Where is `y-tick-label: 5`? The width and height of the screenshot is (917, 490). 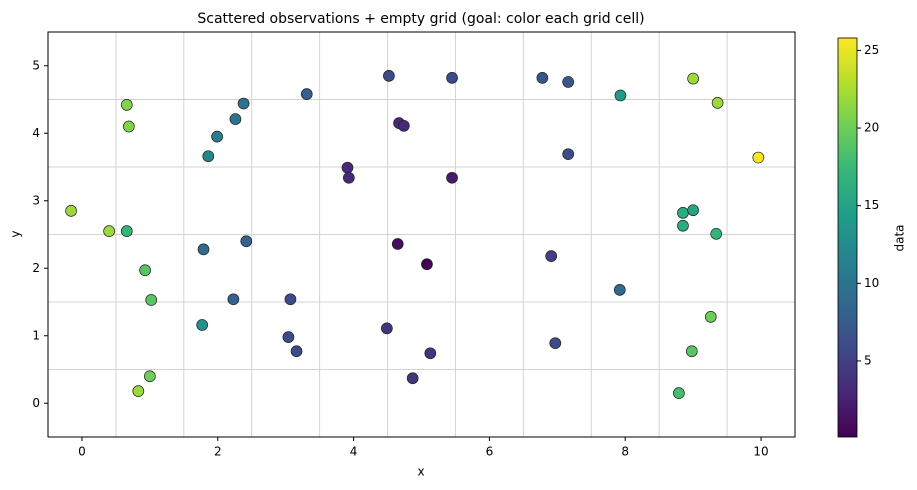 y-tick-label: 5 is located at coordinates (36, 65).